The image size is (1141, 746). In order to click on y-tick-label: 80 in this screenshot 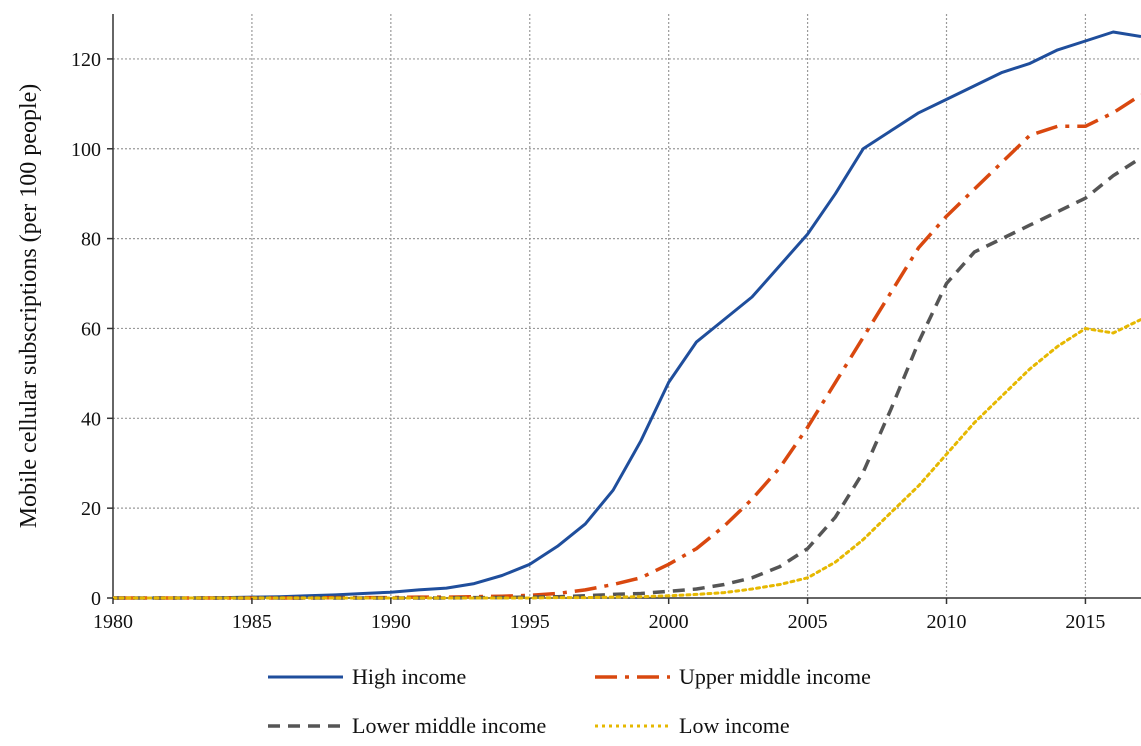, I will do `click(91, 240)`.